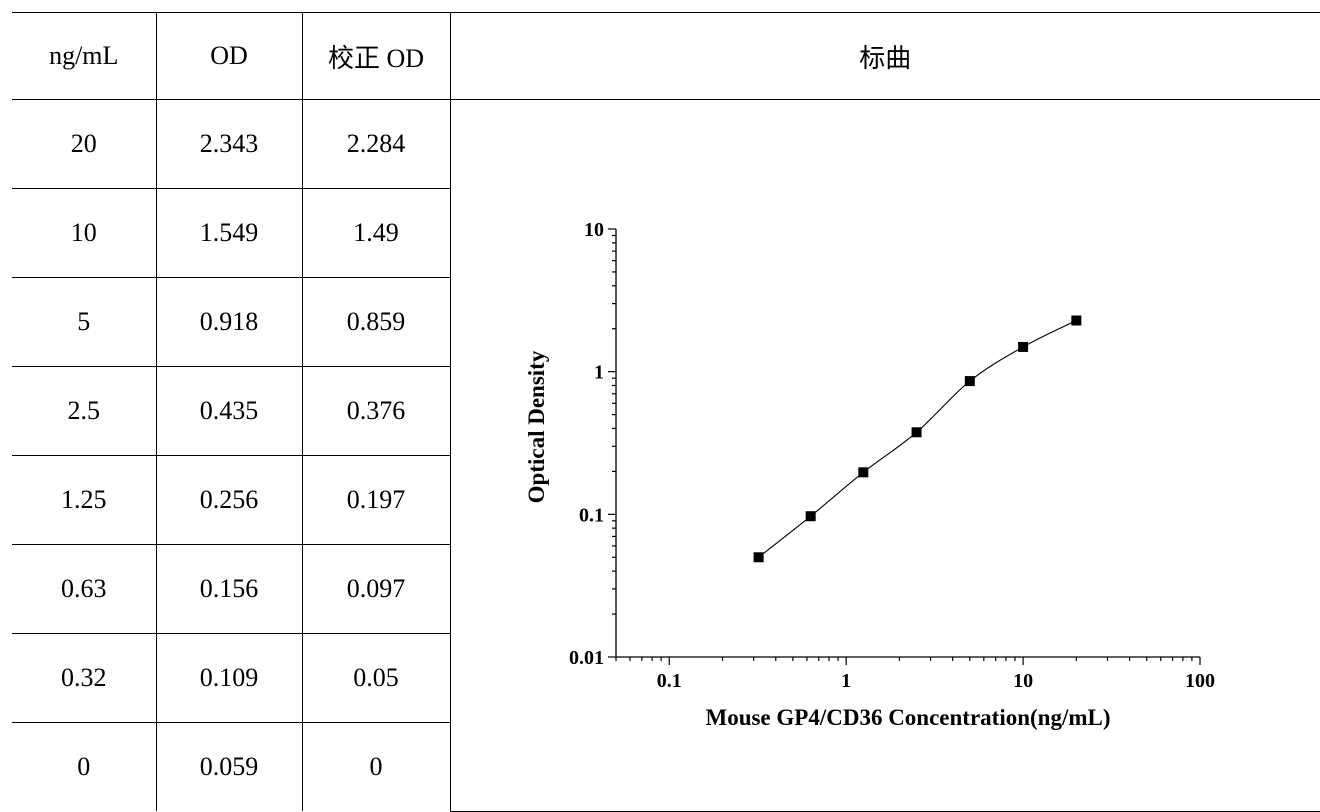  Describe the element at coordinates (666, 233) in the screenshot. I see `table-row: 10 1.549 1.49` at that location.